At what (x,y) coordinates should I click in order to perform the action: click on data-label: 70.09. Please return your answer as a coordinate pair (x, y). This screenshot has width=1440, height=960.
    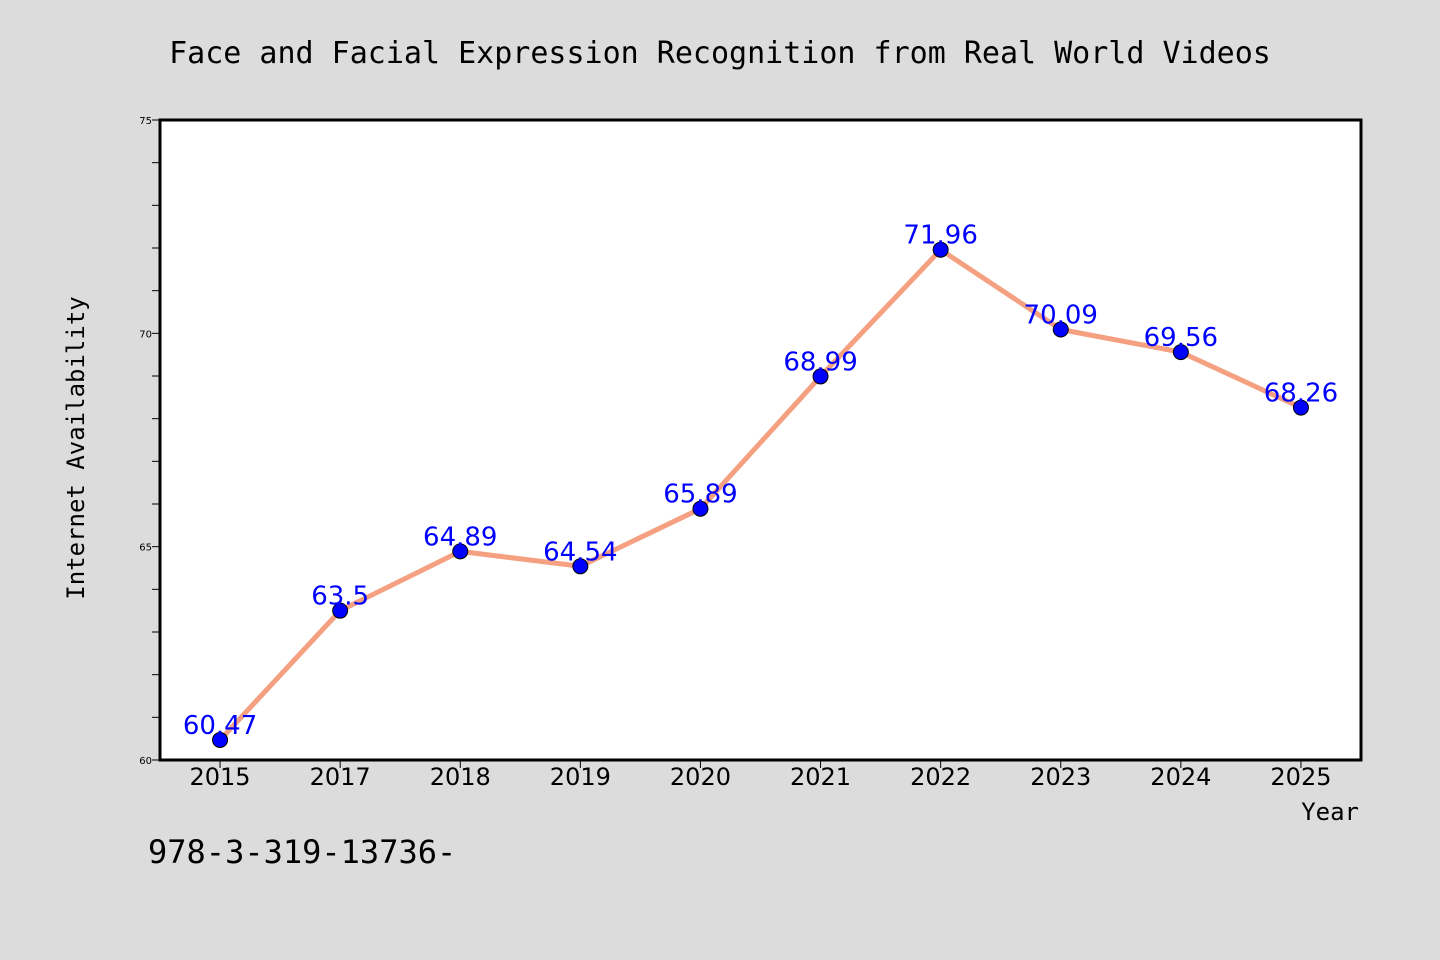
    Looking at the image, I should click on (1061, 315).